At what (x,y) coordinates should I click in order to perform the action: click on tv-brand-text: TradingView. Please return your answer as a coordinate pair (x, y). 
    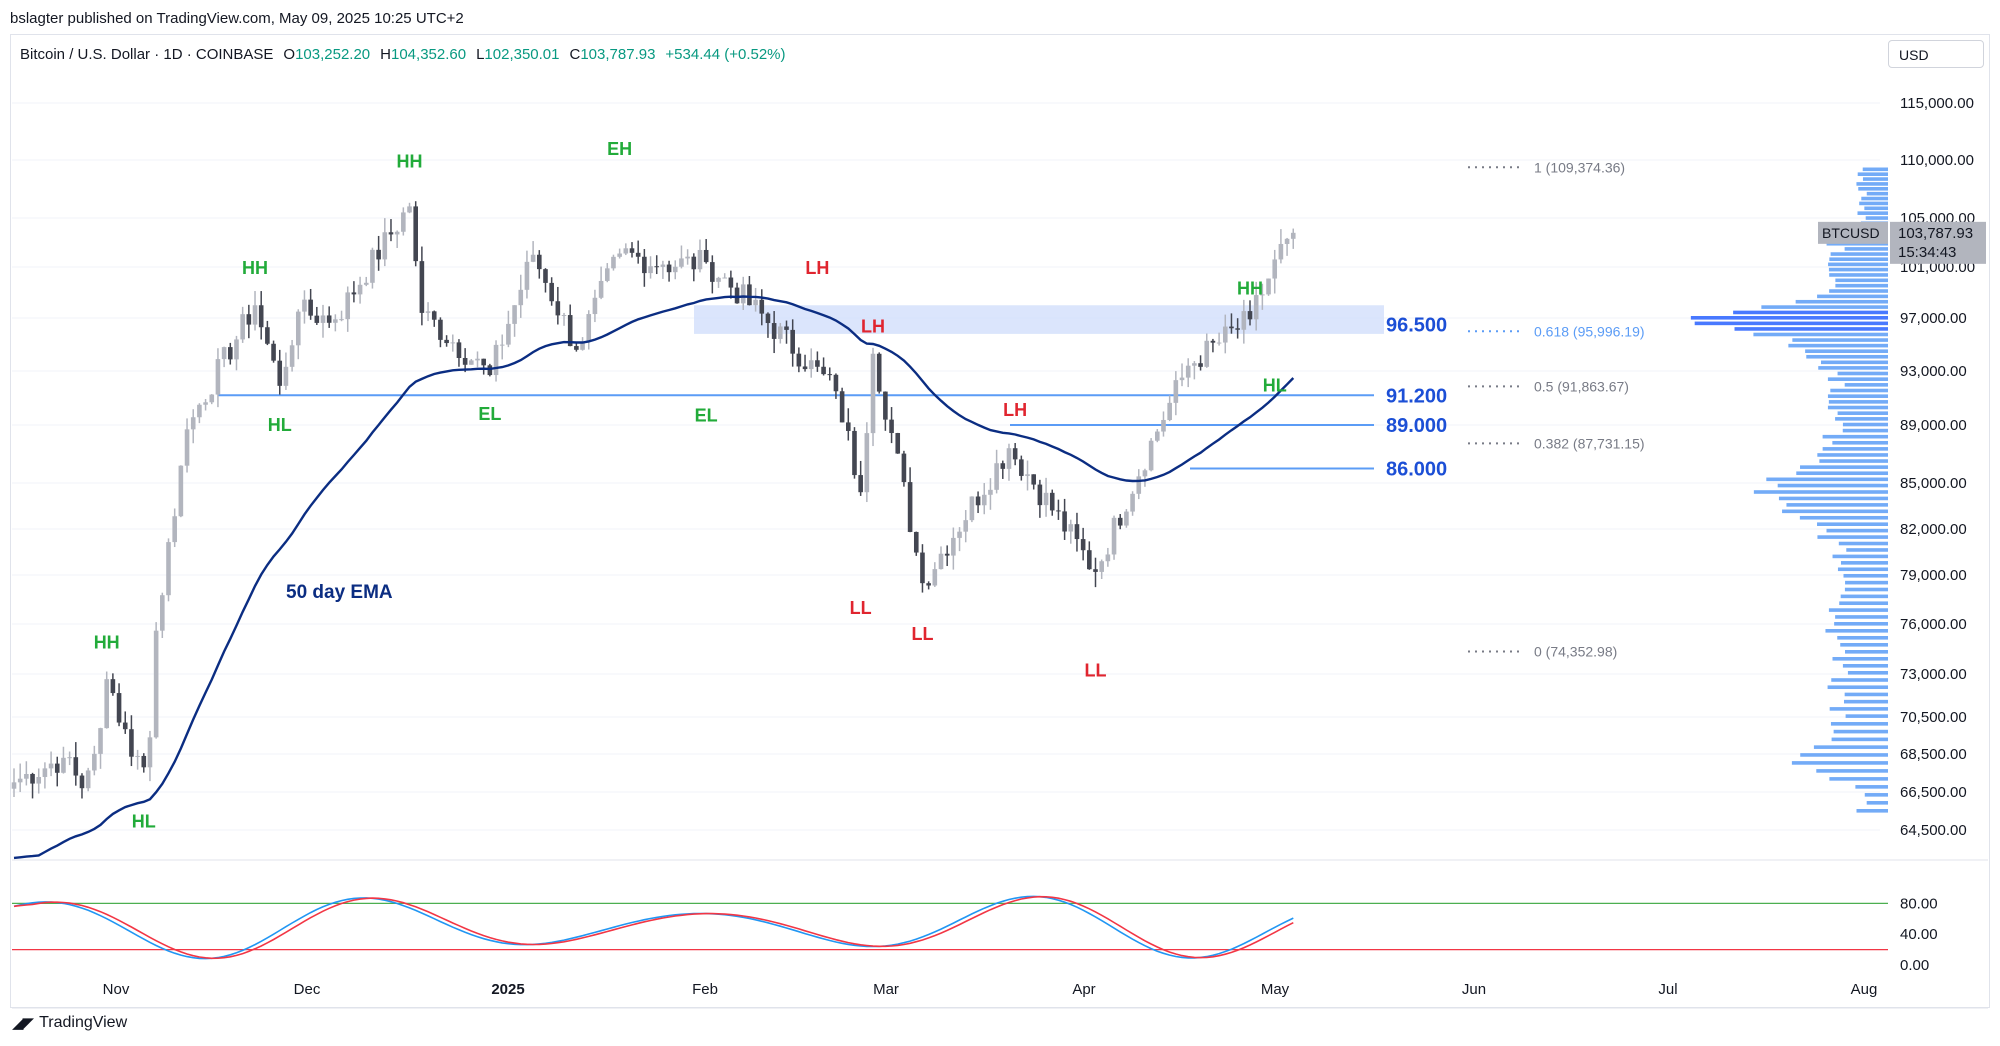
    Looking at the image, I should click on (83, 1022).